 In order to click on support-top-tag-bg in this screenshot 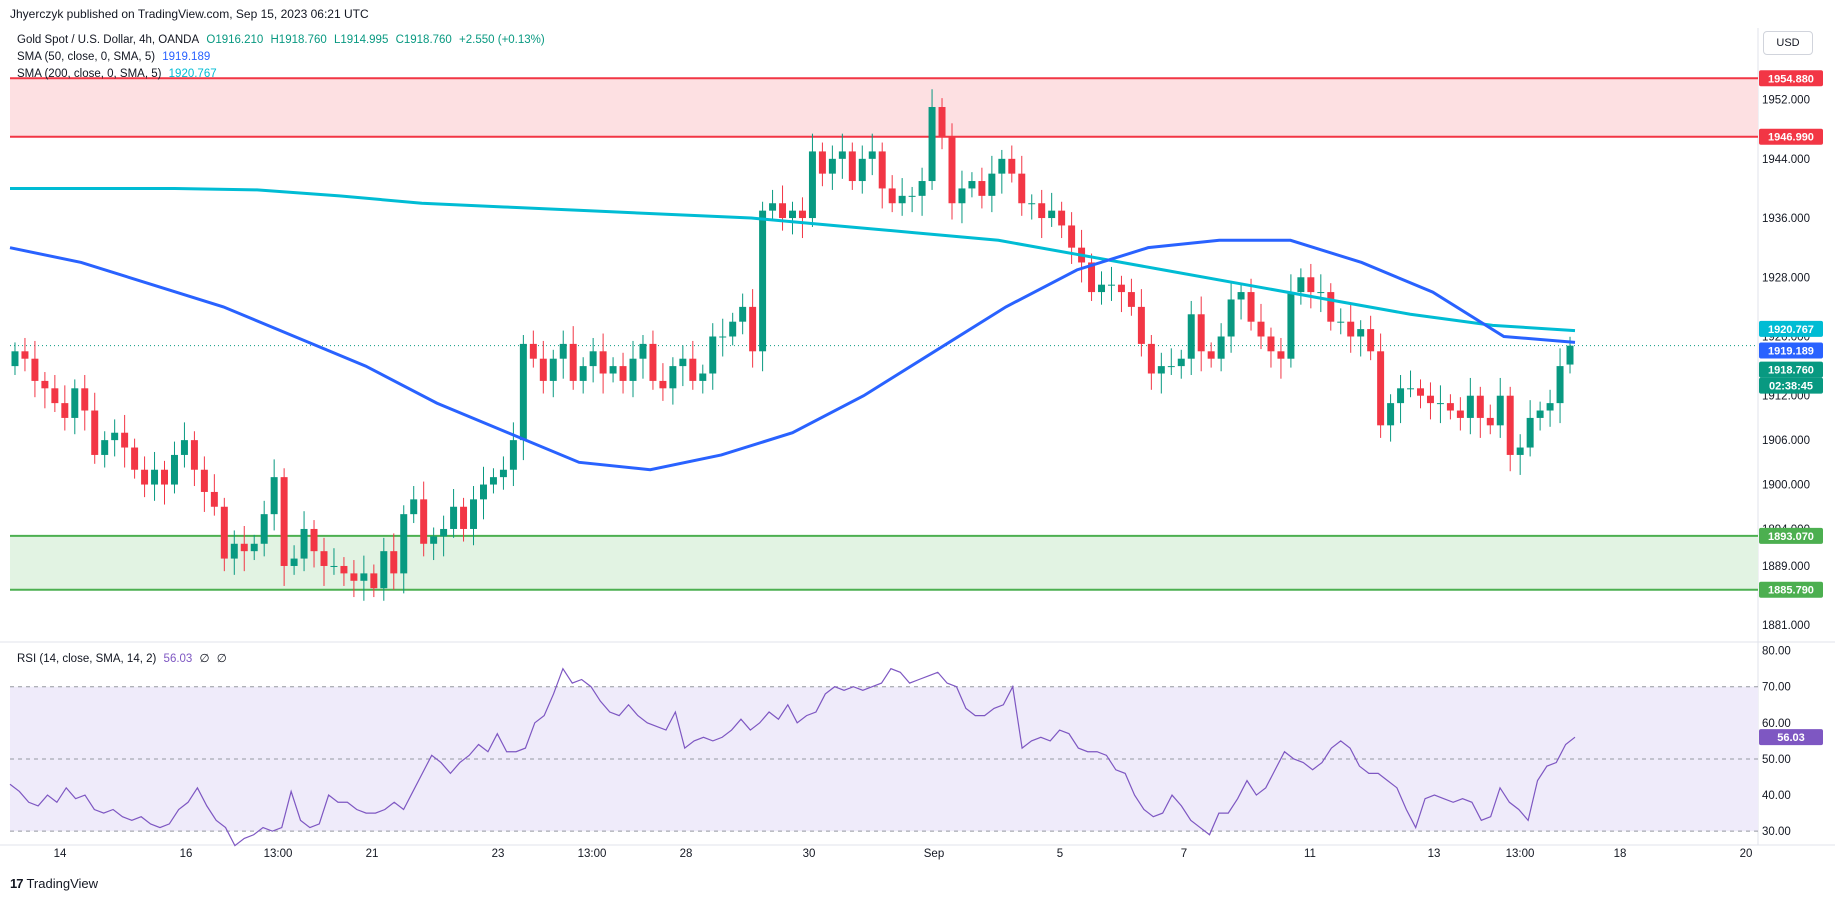, I will do `click(1791, 535)`.